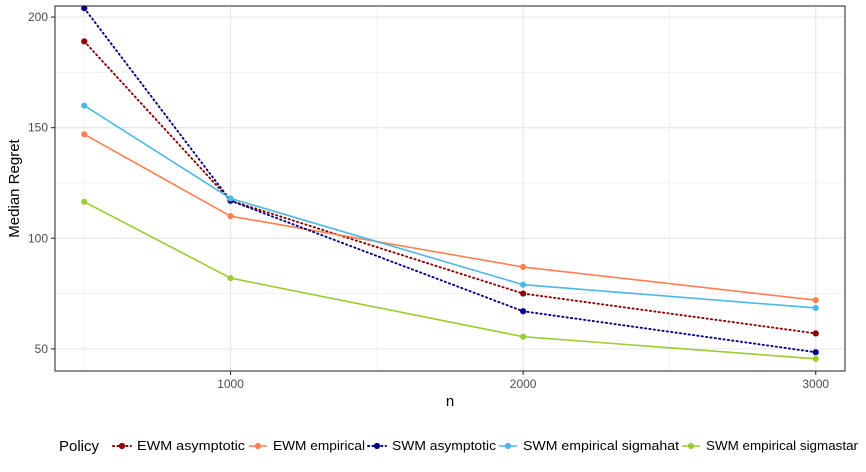 The width and height of the screenshot is (866, 472). What do you see at coordinates (444, 446) in the screenshot?
I see `legend-label: SWM asymptotic` at bounding box center [444, 446].